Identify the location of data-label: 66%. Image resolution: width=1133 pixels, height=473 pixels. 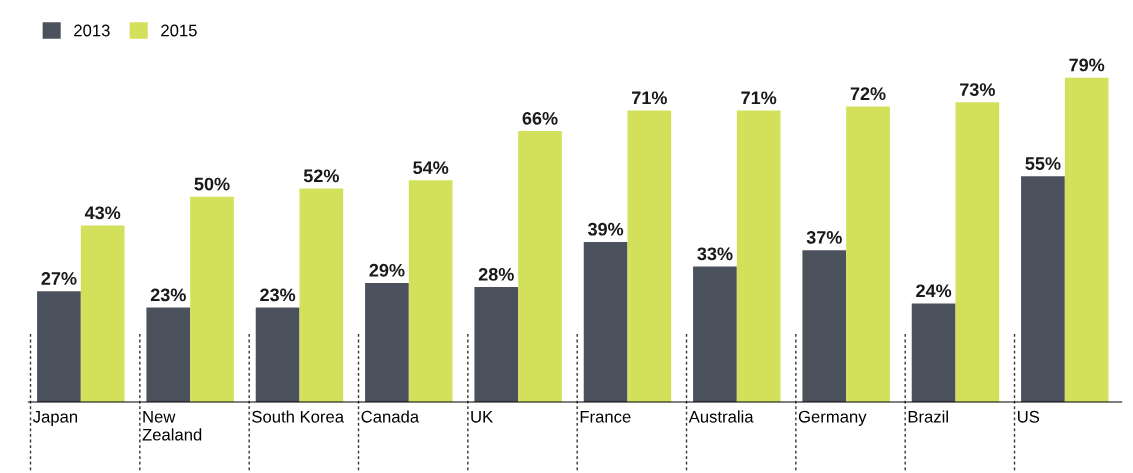
(540, 118).